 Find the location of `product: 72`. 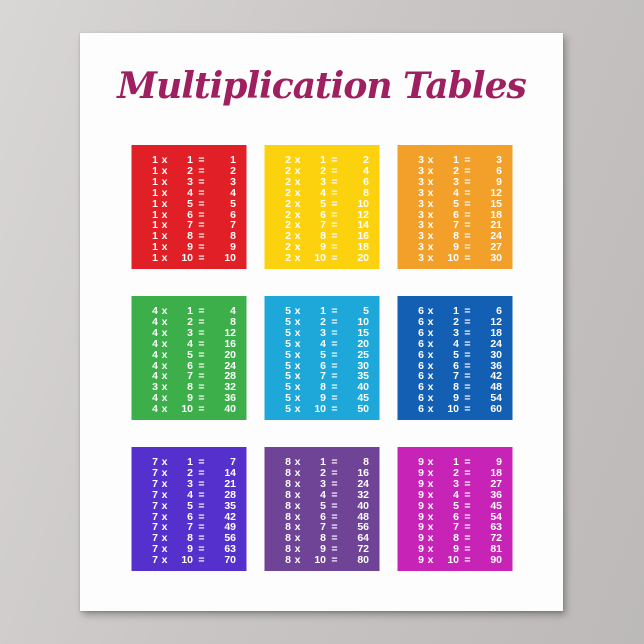

product: 72 is located at coordinates (363, 549).